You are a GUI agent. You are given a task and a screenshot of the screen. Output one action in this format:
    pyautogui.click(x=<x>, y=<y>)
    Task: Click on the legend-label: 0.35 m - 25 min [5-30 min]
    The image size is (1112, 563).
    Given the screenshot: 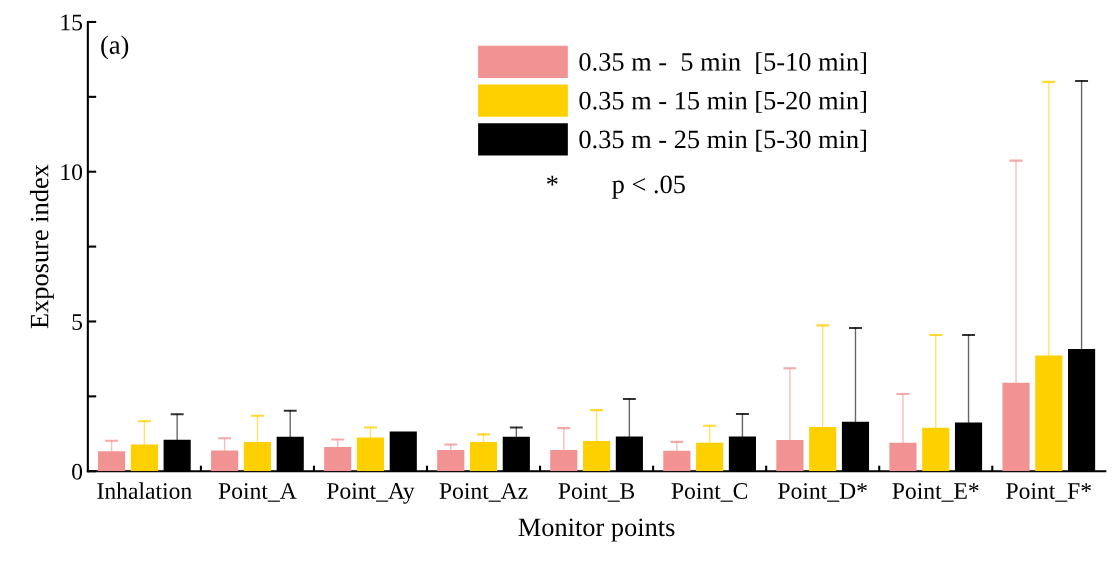 What is the action you would take?
    pyautogui.click(x=722, y=140)
    